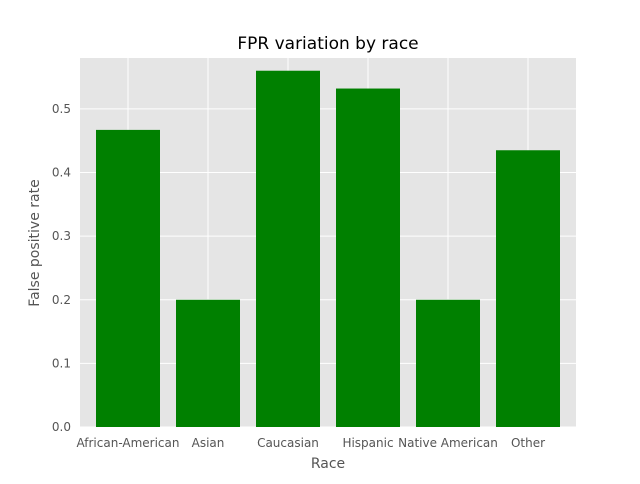  Describe the element at coordinates (528, 443) in the screenshot. I see `x-tick-label: Other` at that location.